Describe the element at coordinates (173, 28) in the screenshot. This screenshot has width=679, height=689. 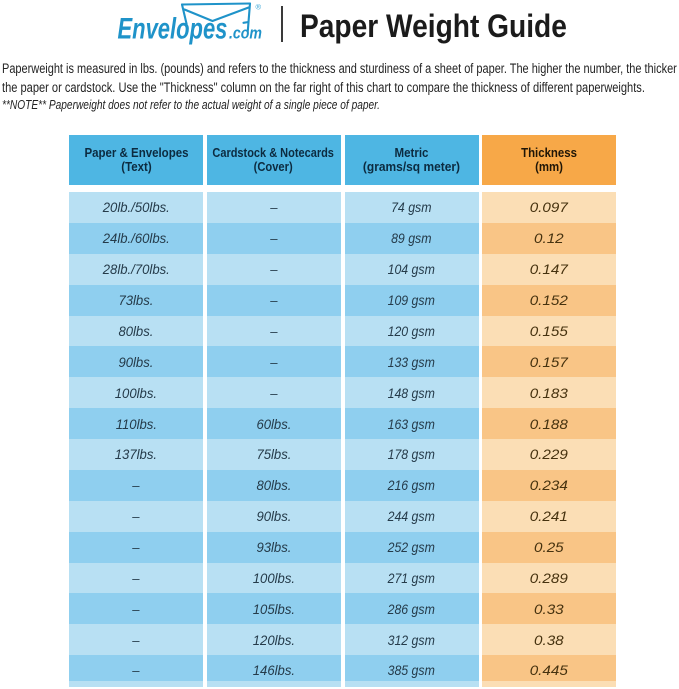
I see `svg-text: Envelopes` at that location.